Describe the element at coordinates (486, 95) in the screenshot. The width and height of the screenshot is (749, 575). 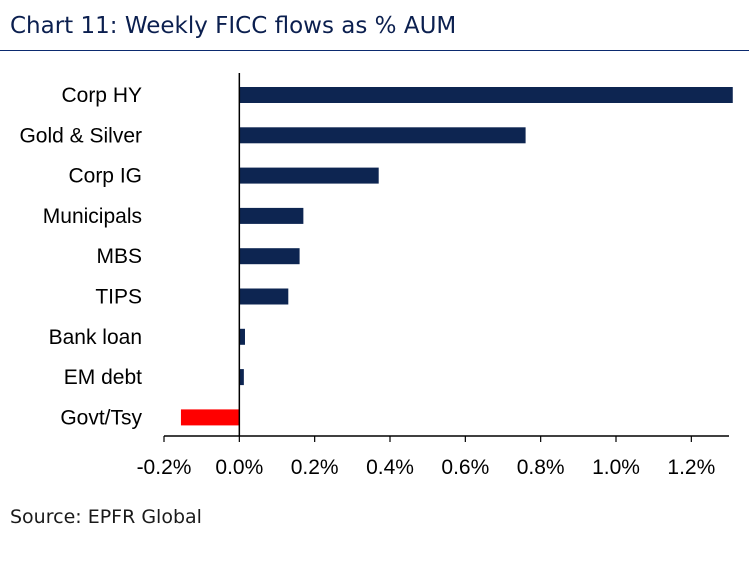
I see `bar-corp-hy` at that location.